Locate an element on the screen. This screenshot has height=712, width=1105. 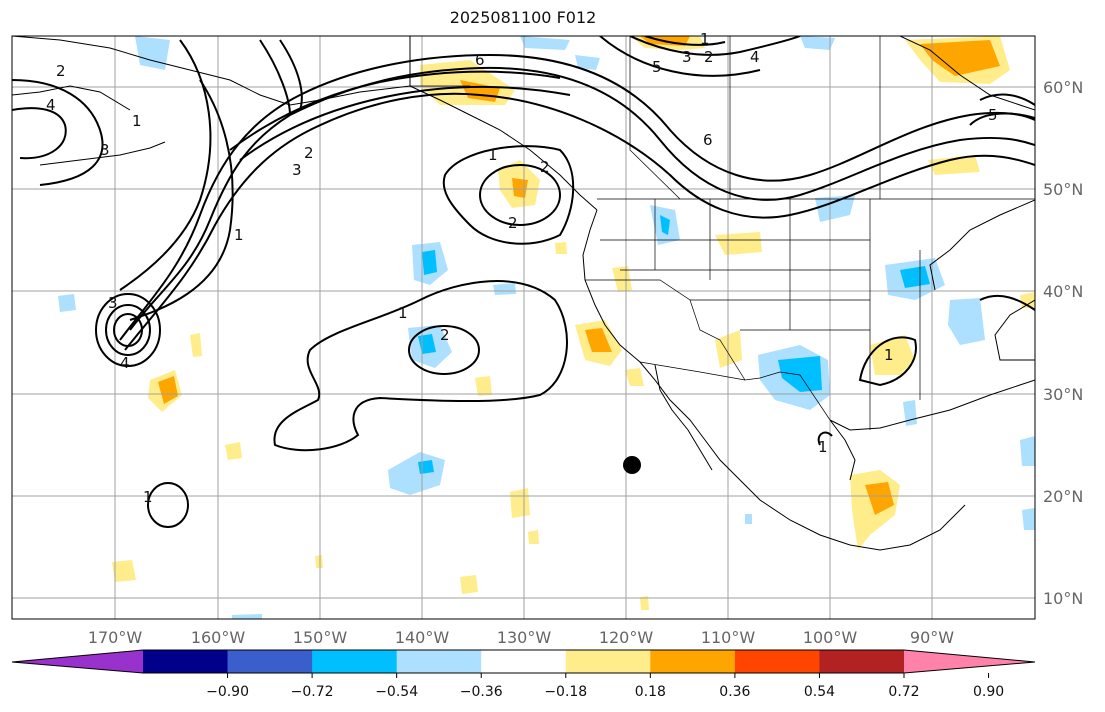
lat-label: 10°N is located at coordinates (1063, 598).